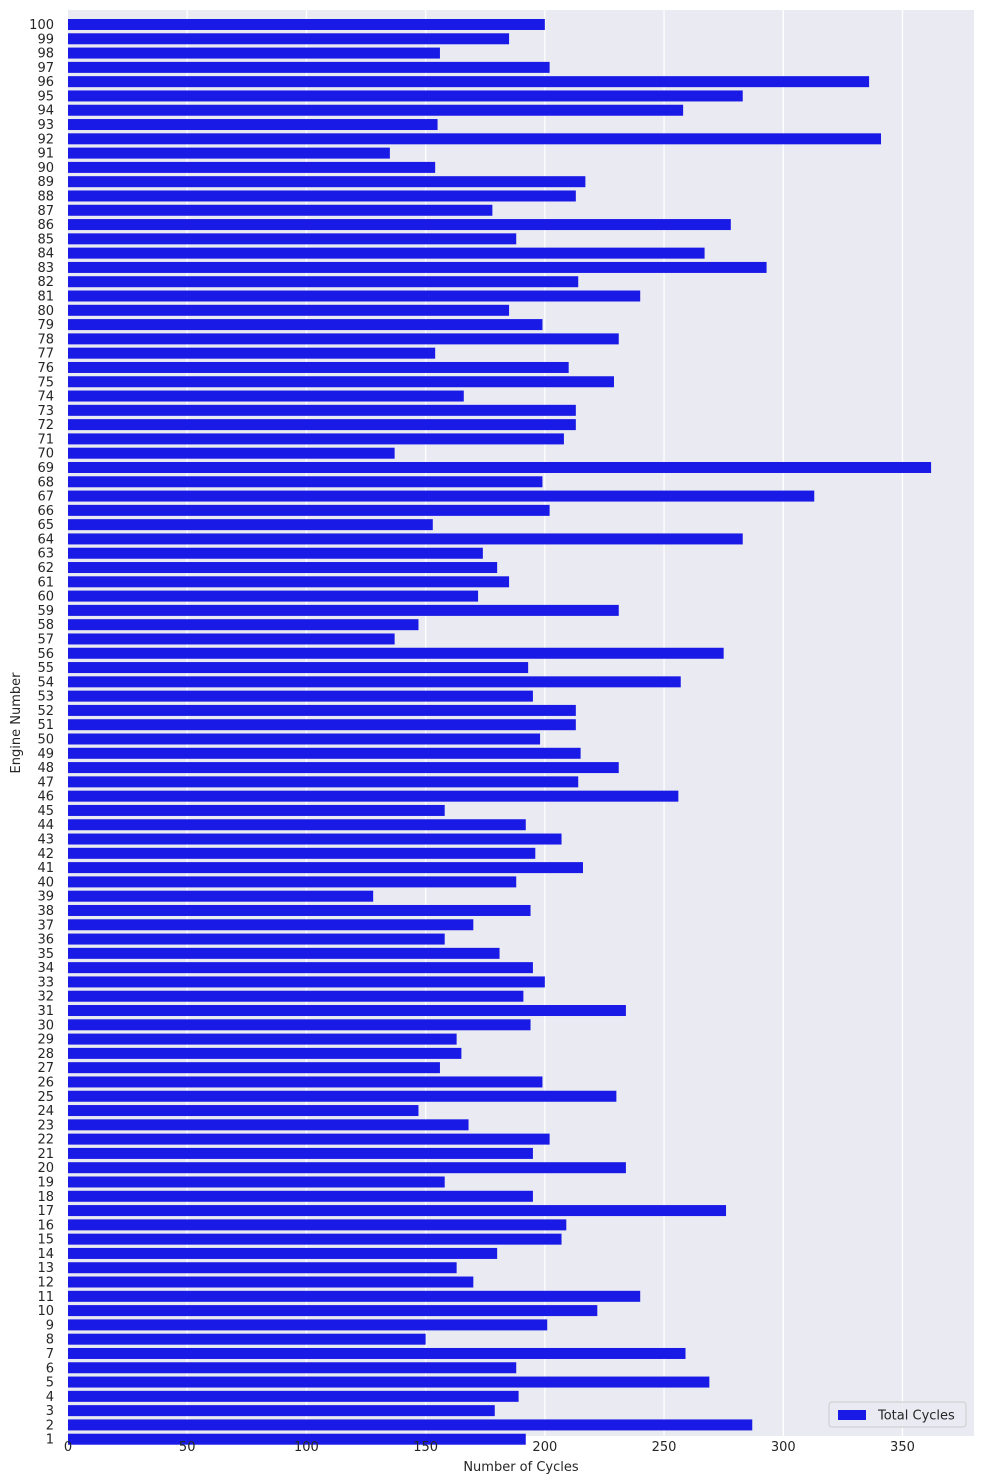 The width and height of the screenshot is (984, 1484). Describe the element at coordinates (45, 468) in the screenshot. I see `y-tick-label-69: 69` at that location.